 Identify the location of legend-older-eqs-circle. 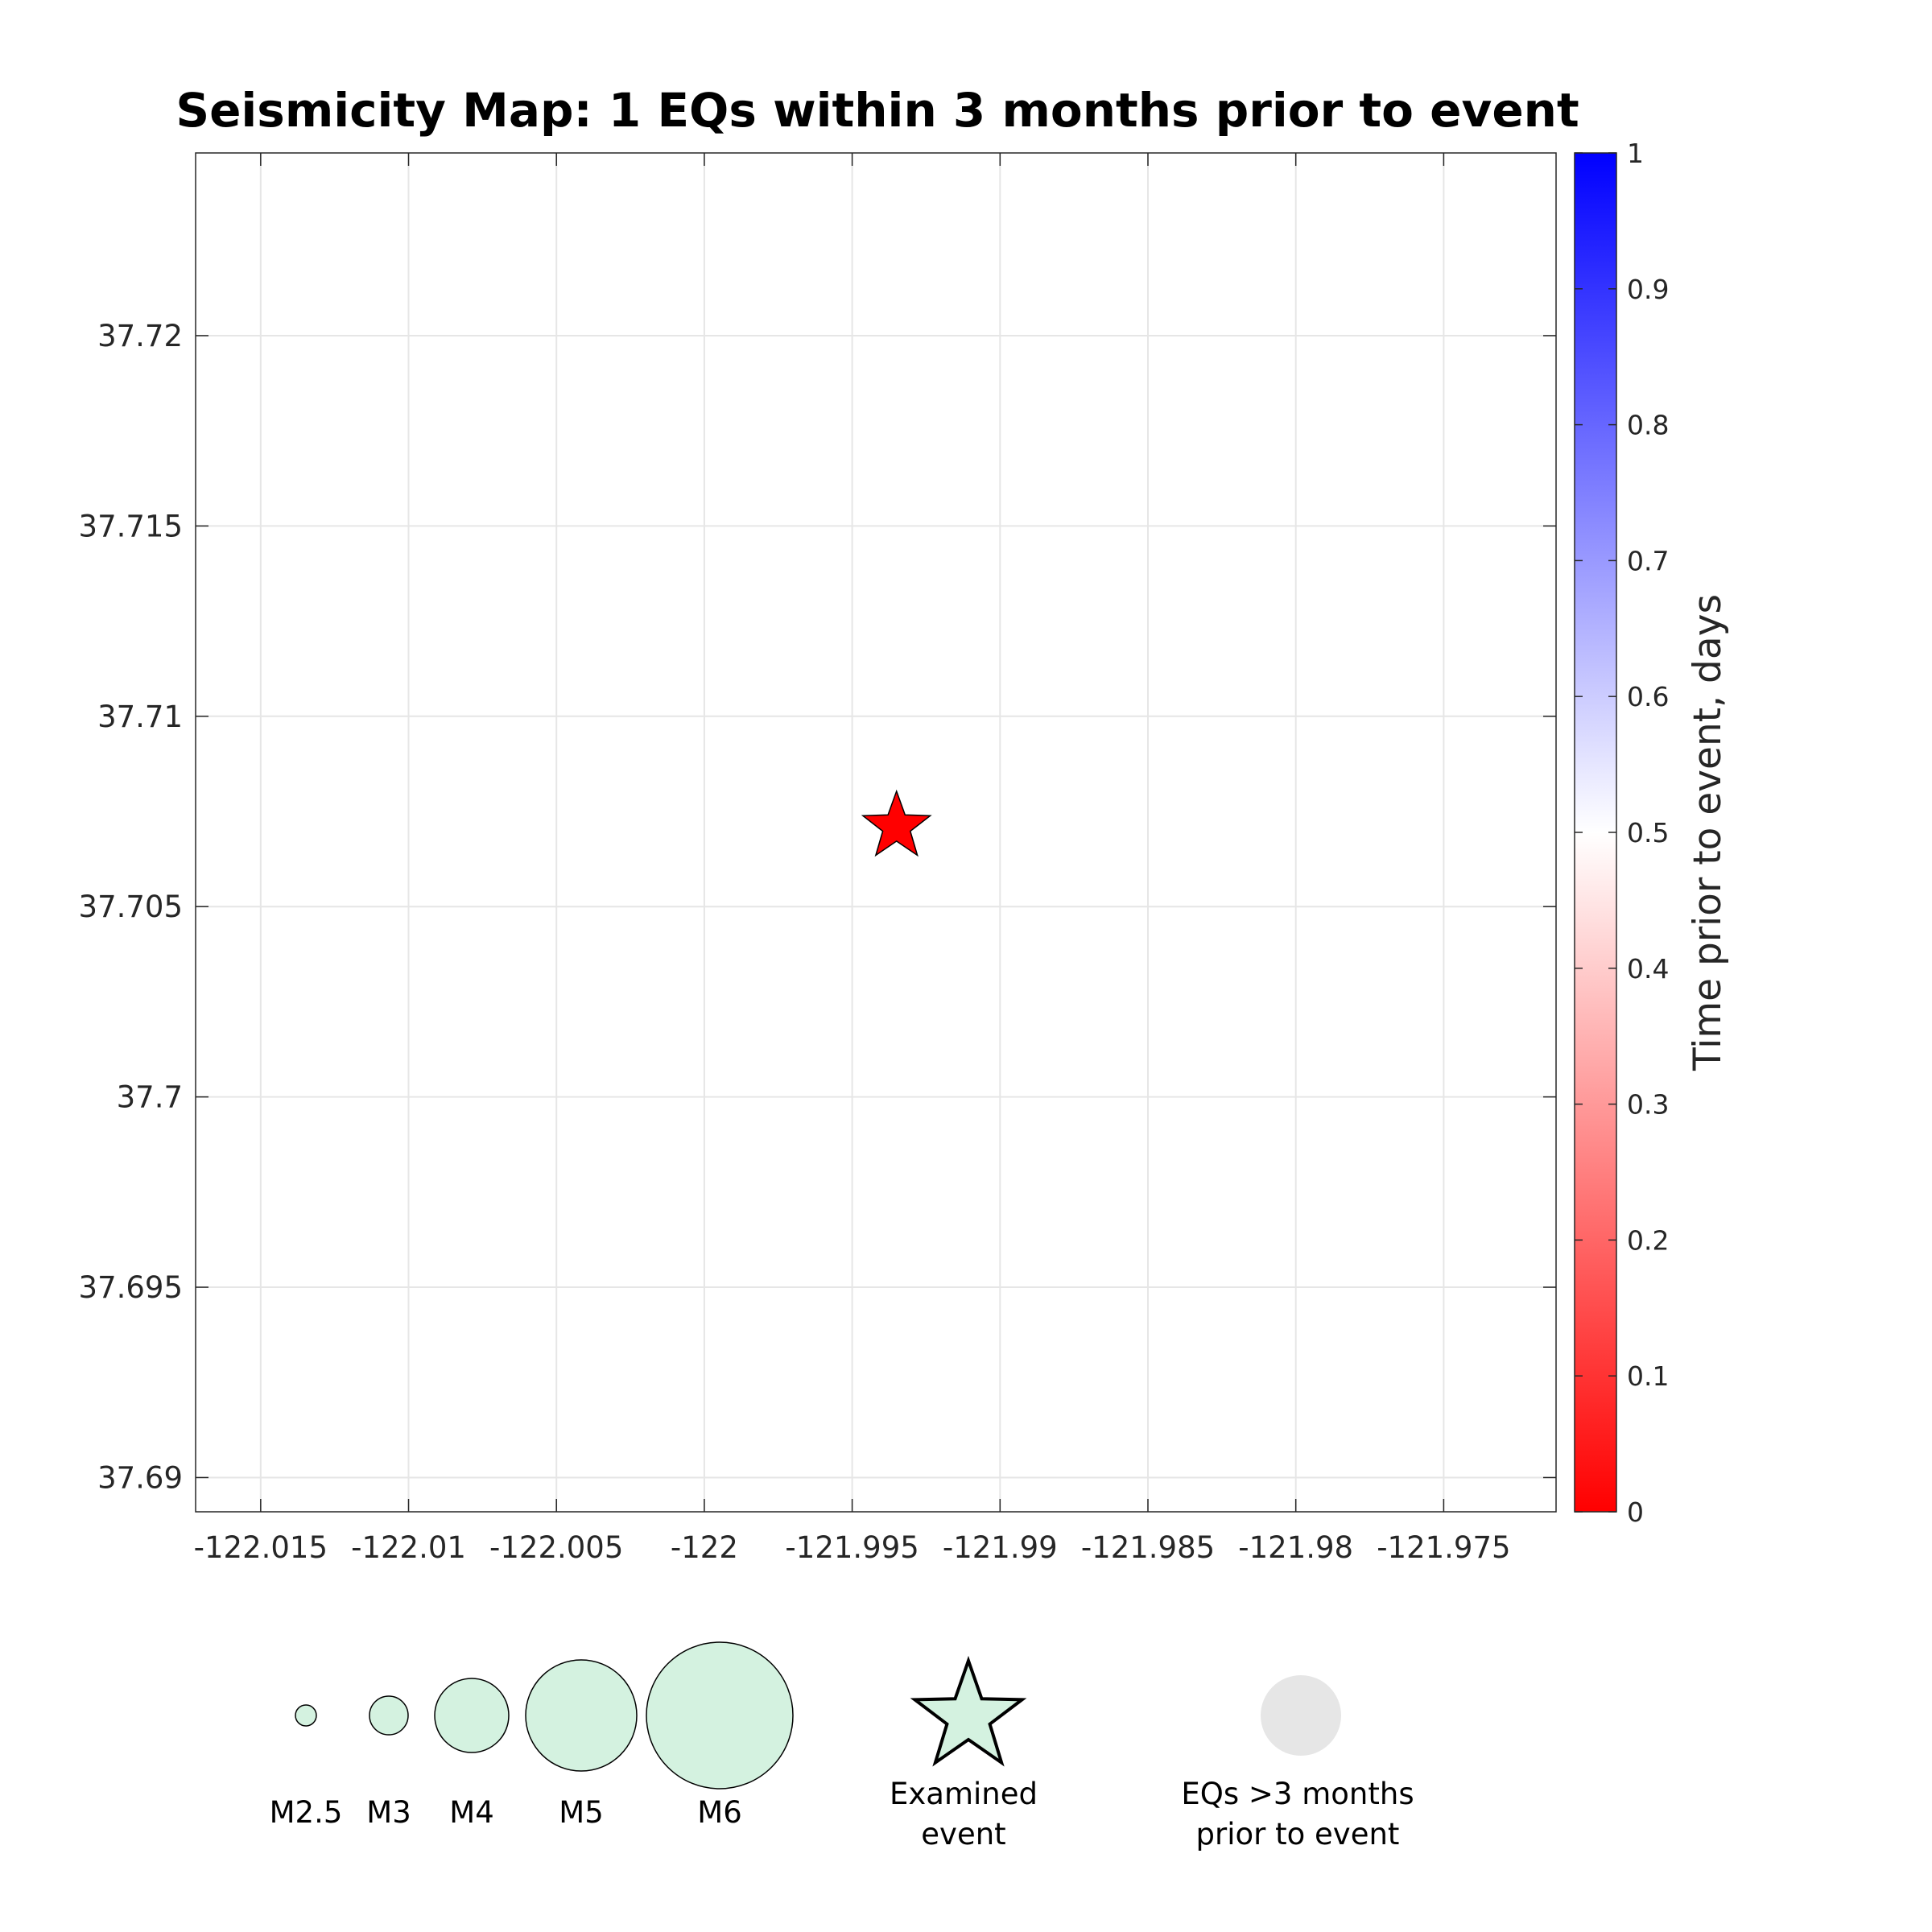
(1301, 1715).